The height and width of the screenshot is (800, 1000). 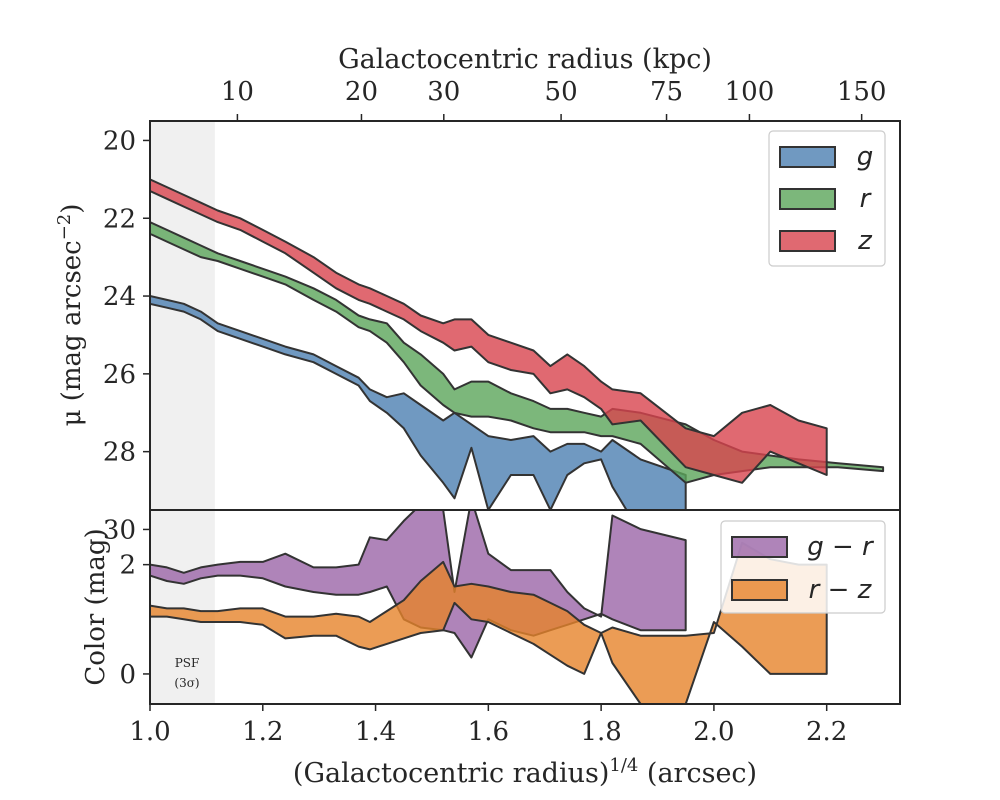 What do you see at coordinates (866, 199) in the screenshot?
I see `legend-label-r: r` at bounding box center [866, 199].